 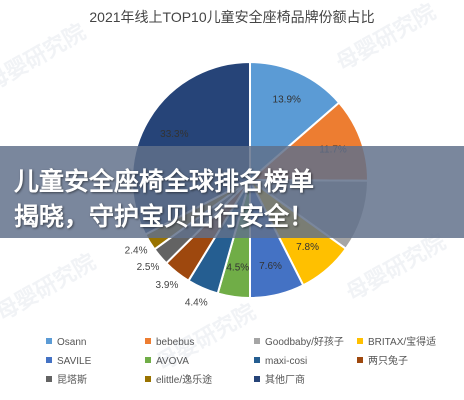 What do you see at coordinates (174, 134) in the screenshot?
I see `slice-value-label: 33.3%` at bounding box center [174, 134].